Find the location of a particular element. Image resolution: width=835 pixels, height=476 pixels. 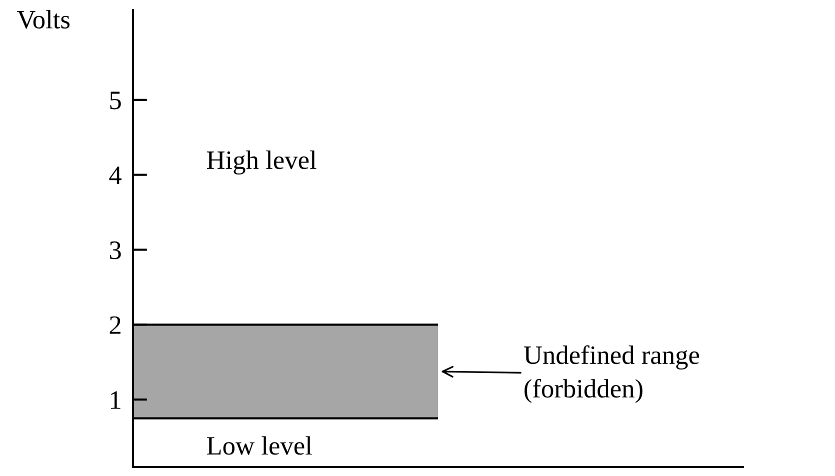

annotation: High level is located at coordinates (261, 162).